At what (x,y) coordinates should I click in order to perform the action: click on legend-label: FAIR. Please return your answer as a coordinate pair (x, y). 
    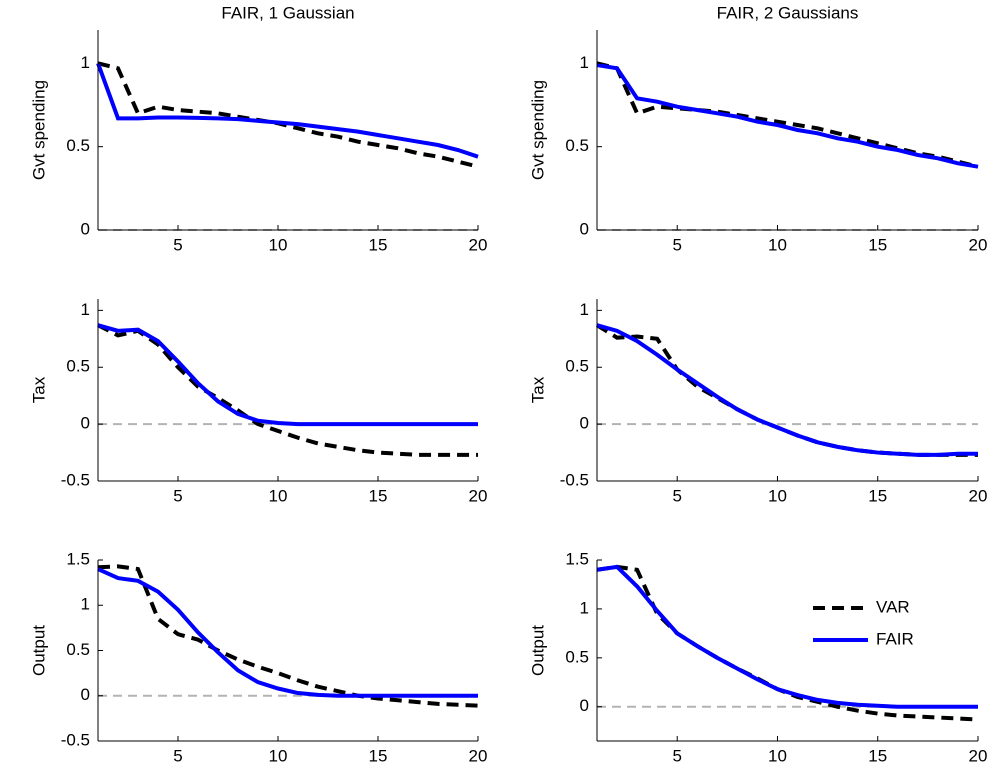
    Looking at the image, I should click on (895, 638).